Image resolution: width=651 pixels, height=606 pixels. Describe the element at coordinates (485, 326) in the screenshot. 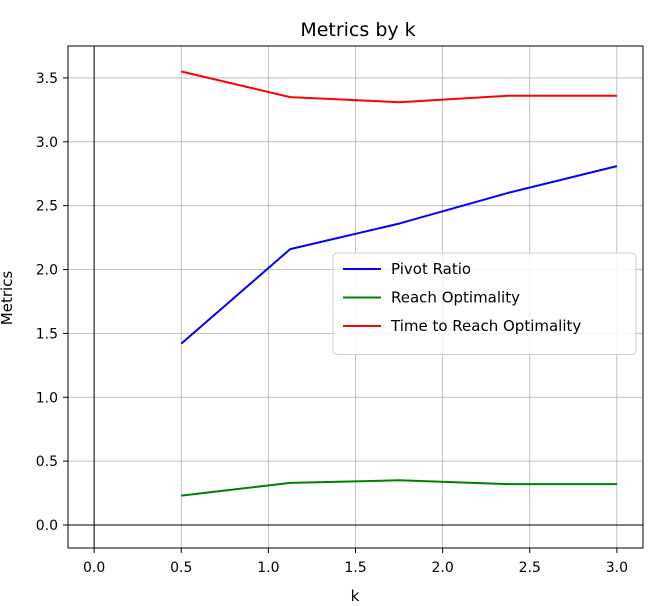

I see `legend-label-2: Time to Reach Optimality` at that location.